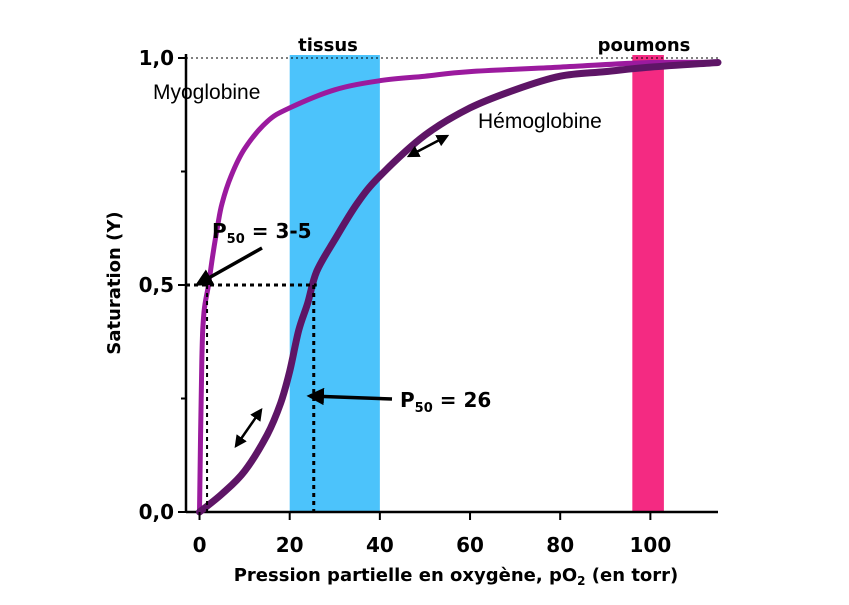 The height and width of the screenshot is (605, 849). Describe the element at coordinates (328, 45) in the screenshot. I see `band-label-tissus: tissus` at that location.